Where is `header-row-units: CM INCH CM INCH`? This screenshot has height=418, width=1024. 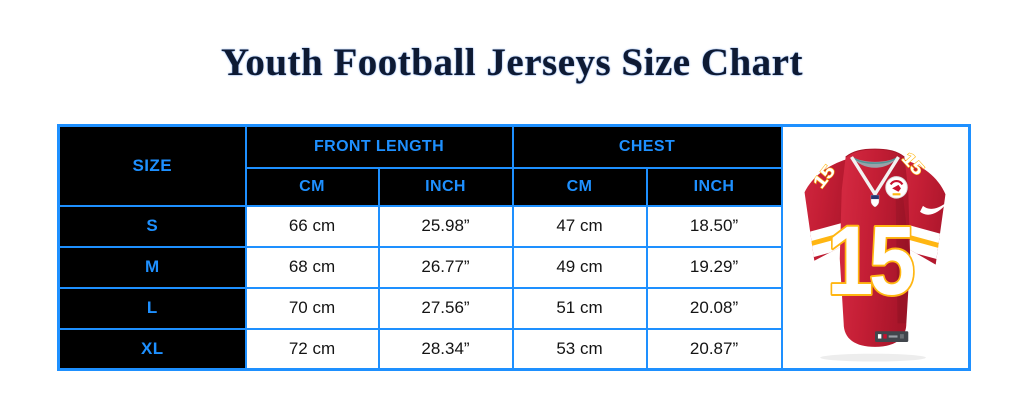 header-row-units: CM INCH CM INCH is located at coordinates (514, 186).